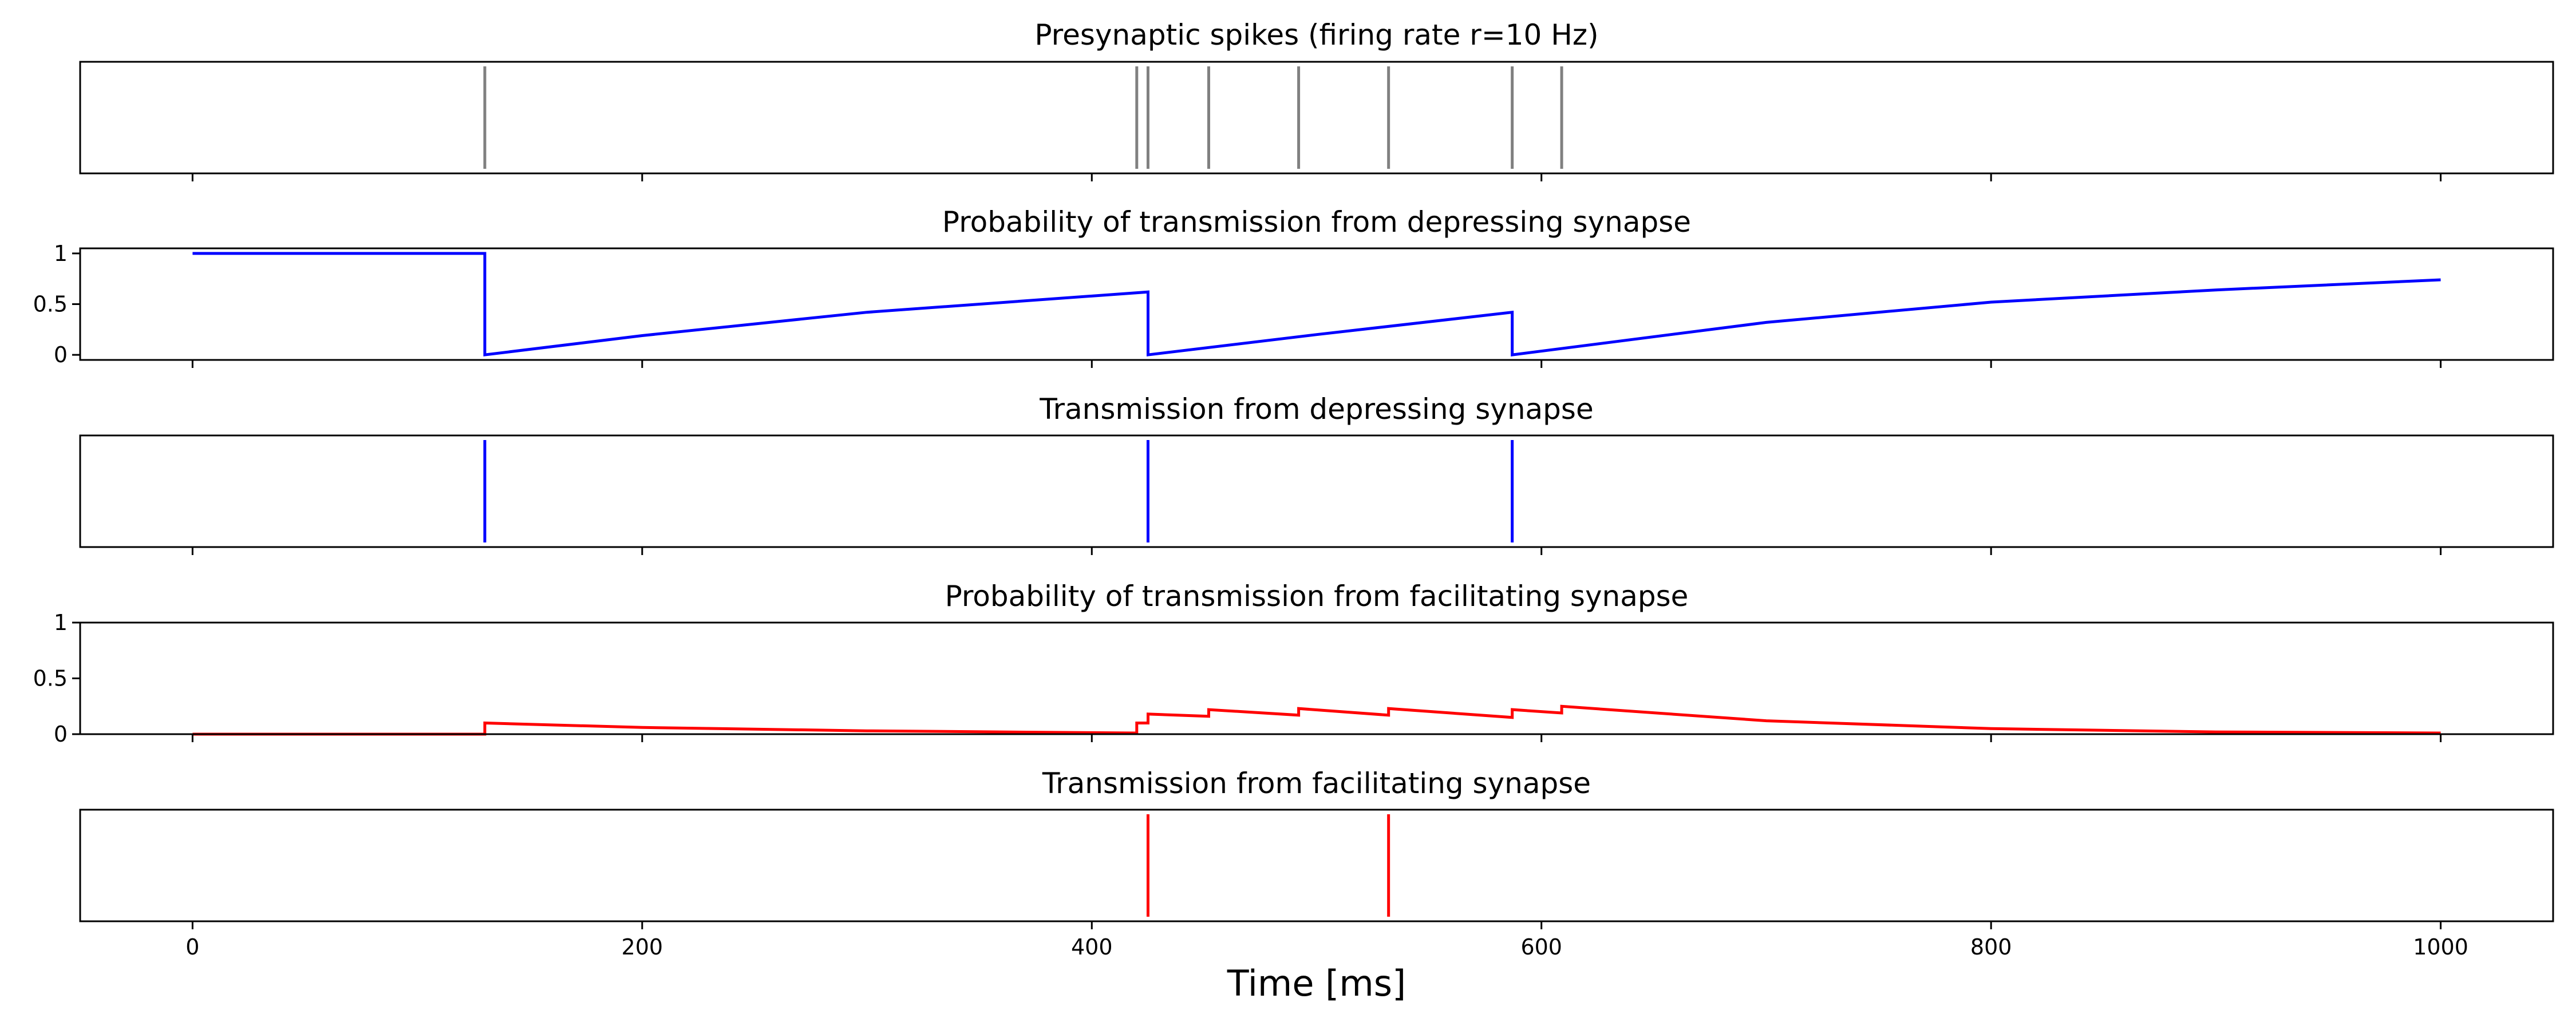 The height and width of the screenshot is (1030, 2576). Describe the element at coordinates (1991, 947) in the screenshot. I see `x-tick-label: 800` at that location.